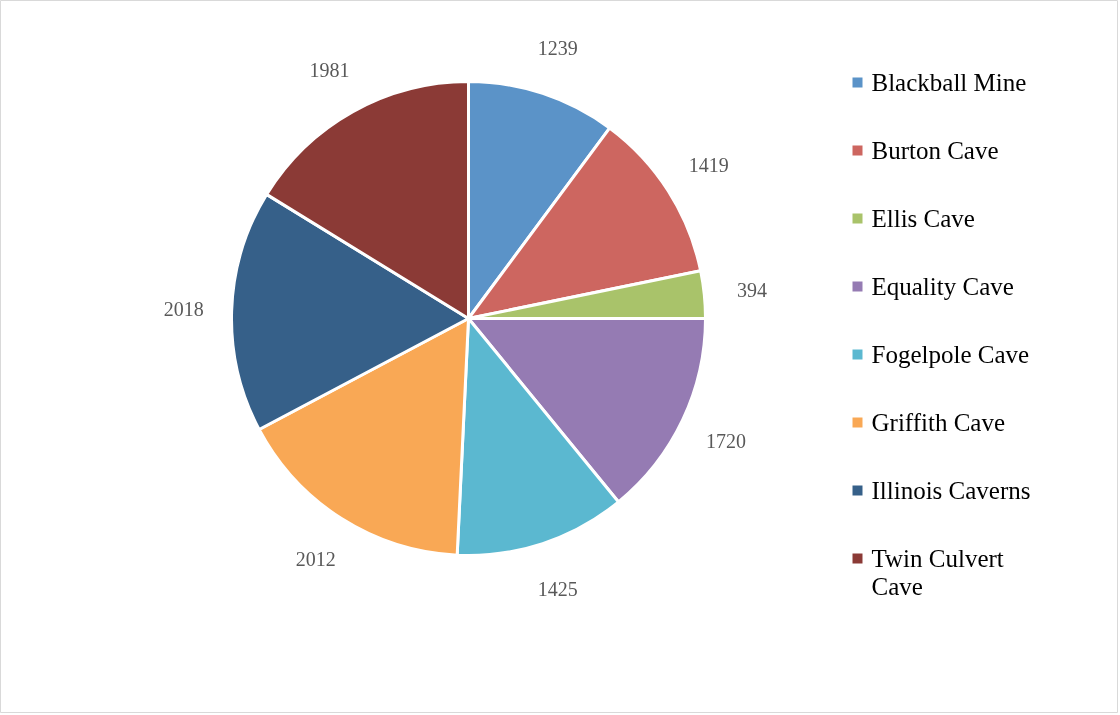  Describe the element at coordinates (938, 422) in the screenshot. I see `legend-label: Griffith Cave` at that location.